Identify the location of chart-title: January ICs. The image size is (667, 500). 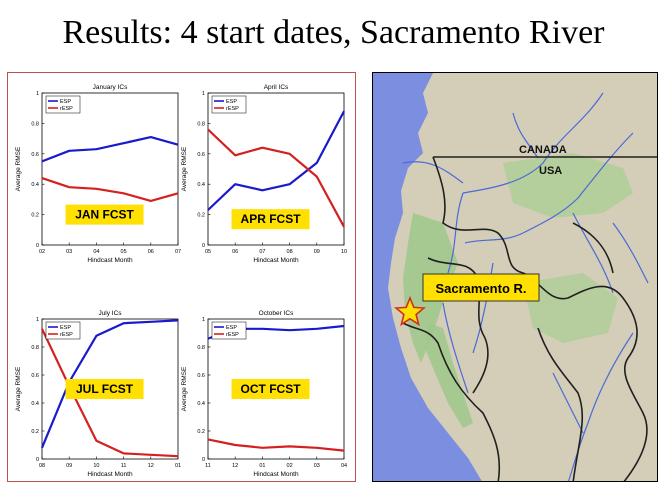
(110, 87).